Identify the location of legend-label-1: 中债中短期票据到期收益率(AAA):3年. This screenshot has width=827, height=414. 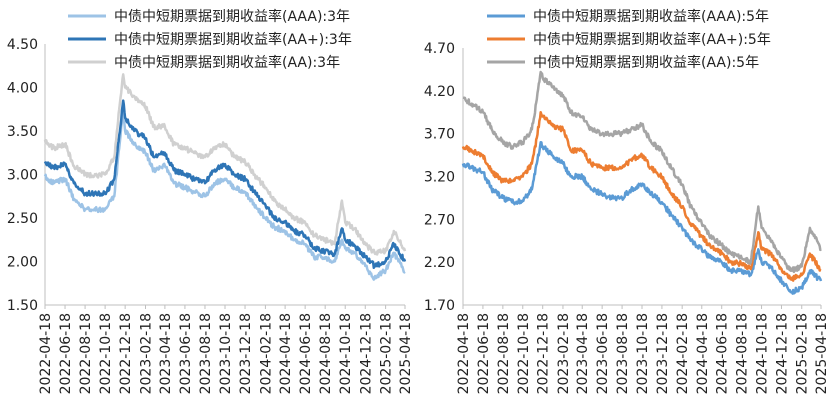
(232, 16).